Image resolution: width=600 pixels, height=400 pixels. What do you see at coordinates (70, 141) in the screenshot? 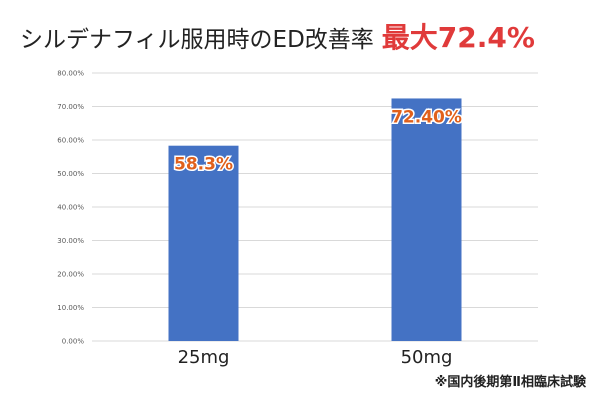
I see `y-tick-label: 60.00%` at bounding box center [70, 141].